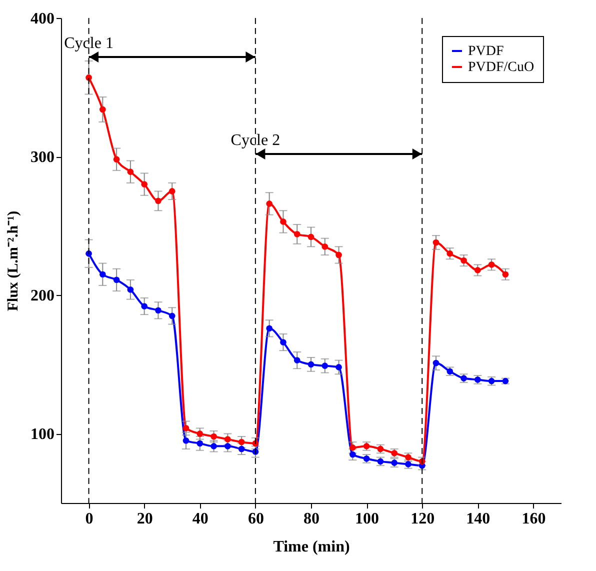 The height and width of the screenshot is (571, 596). I want to click on annotation: Cycle 2, so click(255, 140).